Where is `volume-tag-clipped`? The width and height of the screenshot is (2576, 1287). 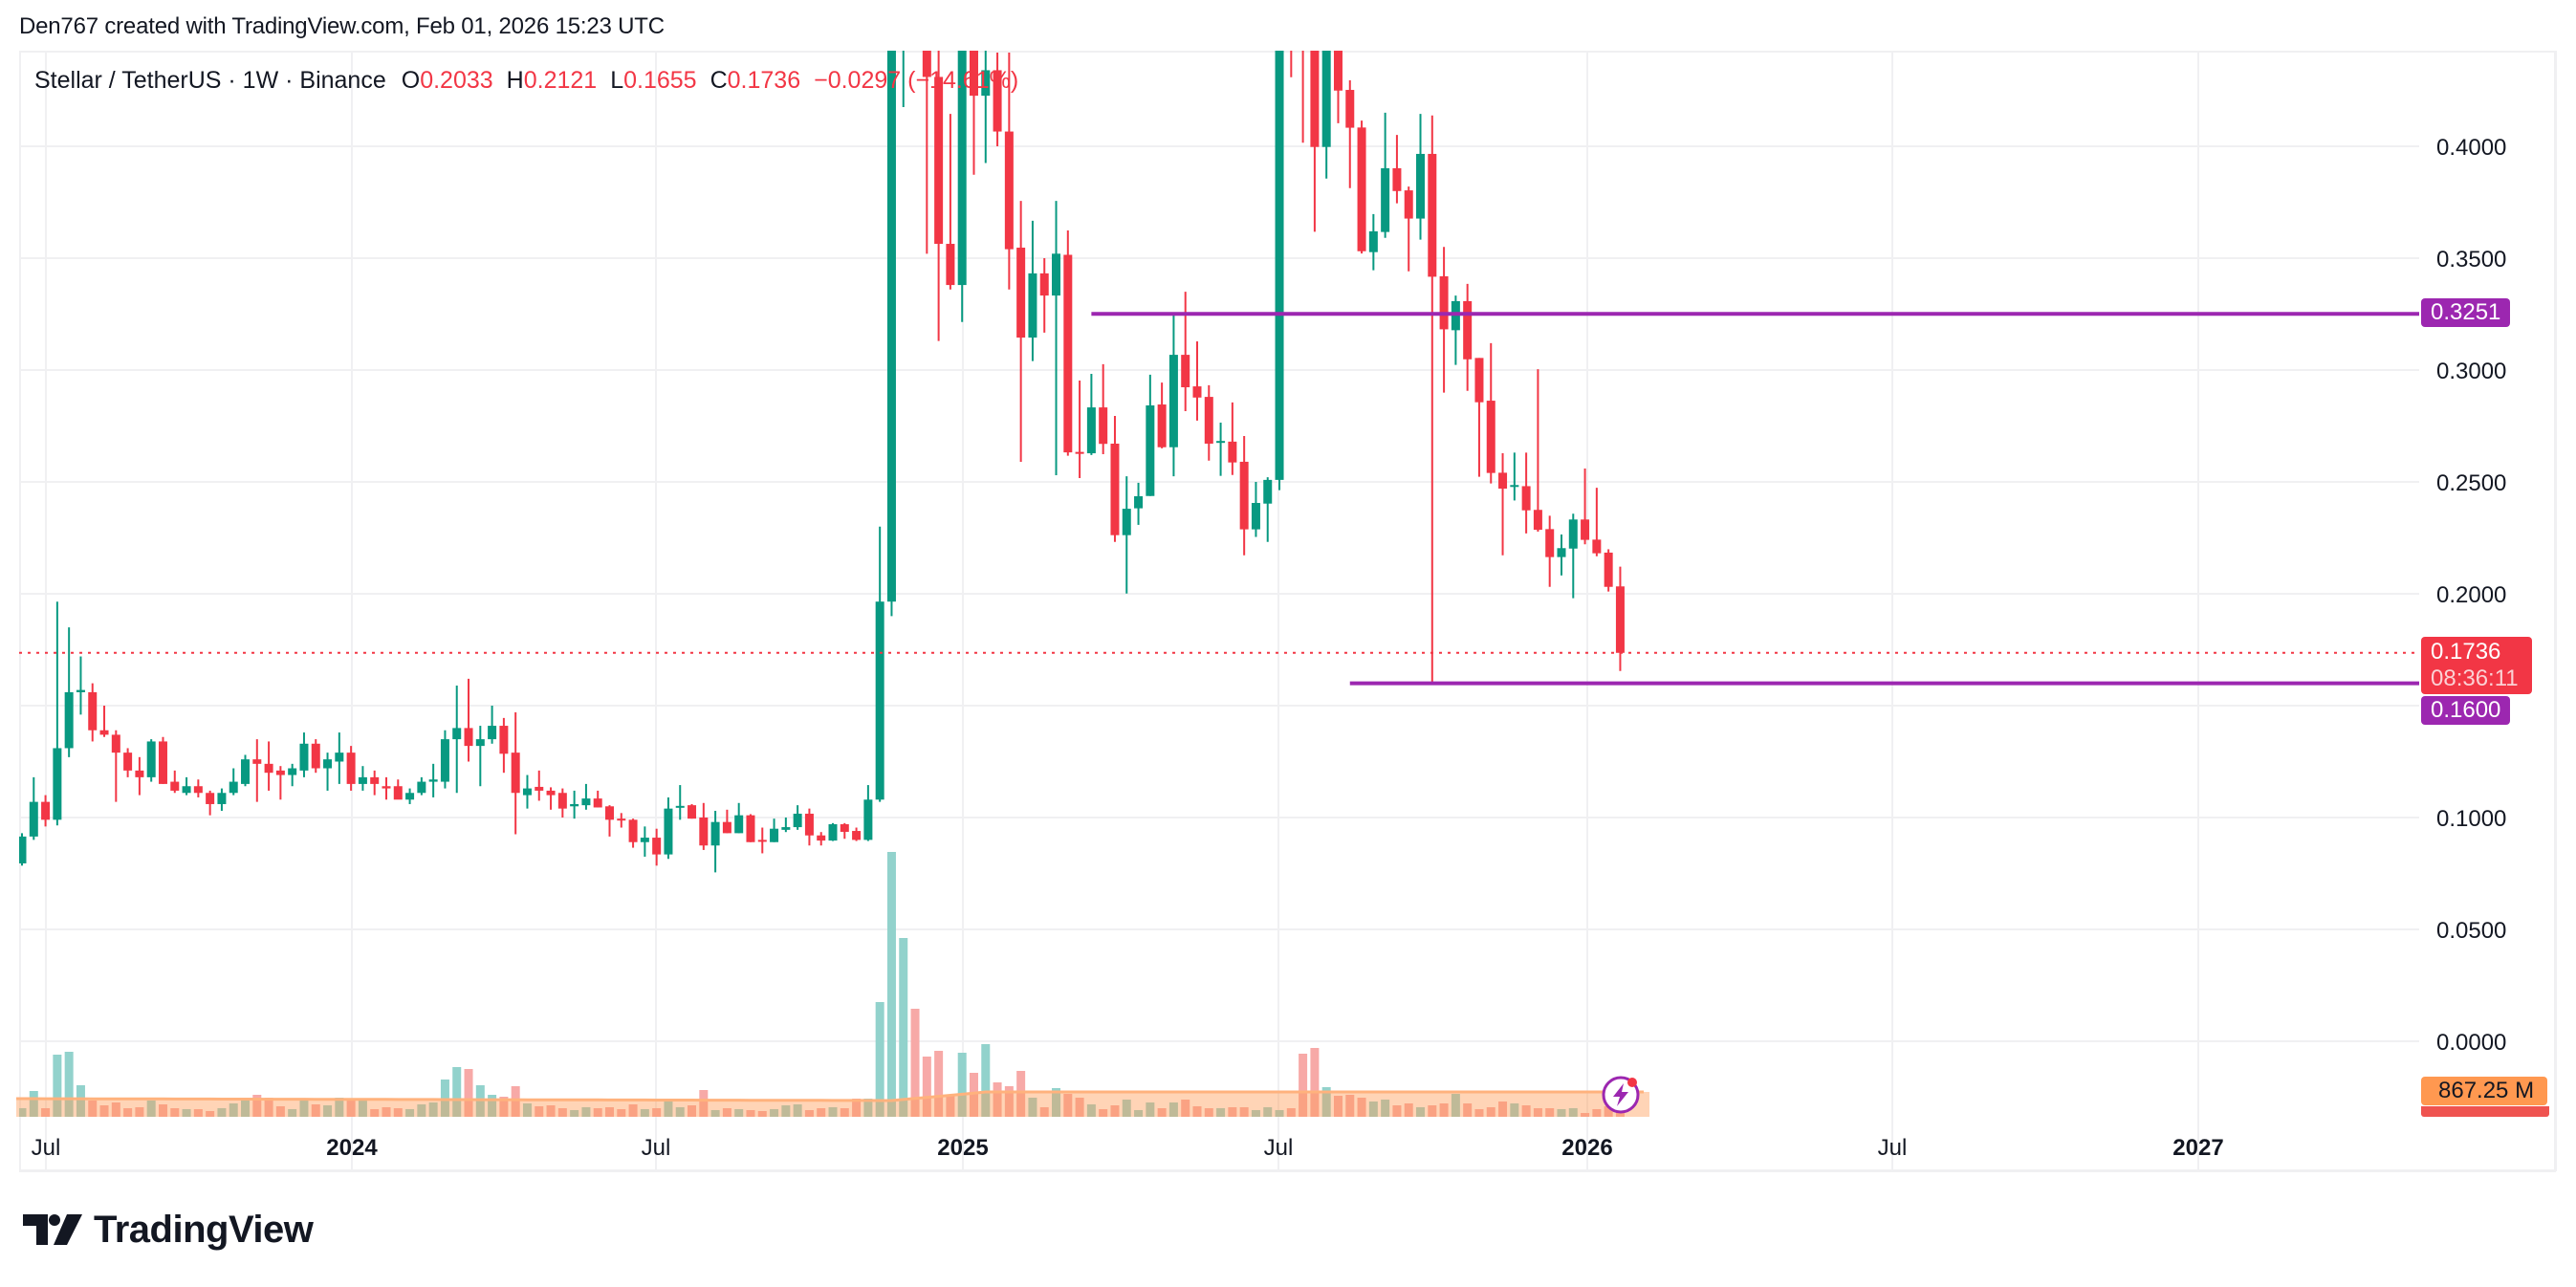
volume-tag-clipped is located at coordinates (2485, 1111).